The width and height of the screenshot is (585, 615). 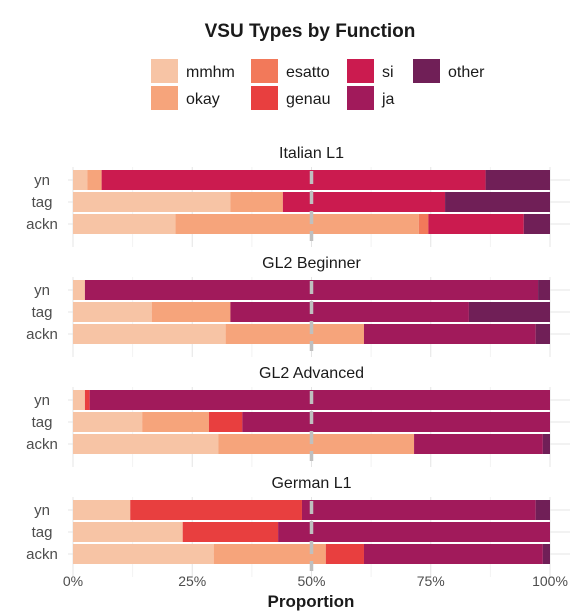 I want to click on legend-item-okay: okay, so click(x=185, y=98).